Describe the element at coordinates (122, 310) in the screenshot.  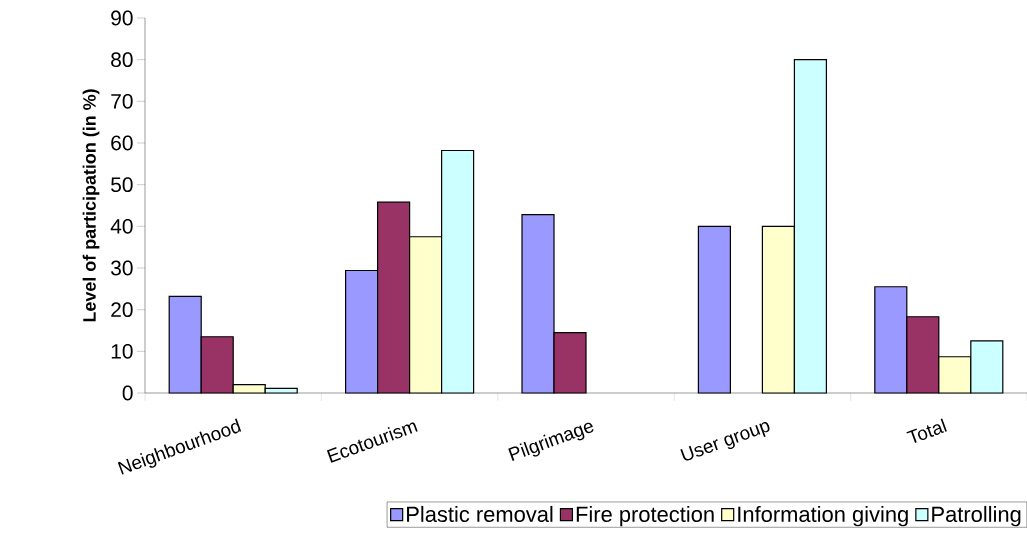
I see `y-tick-label: 20` at that location.